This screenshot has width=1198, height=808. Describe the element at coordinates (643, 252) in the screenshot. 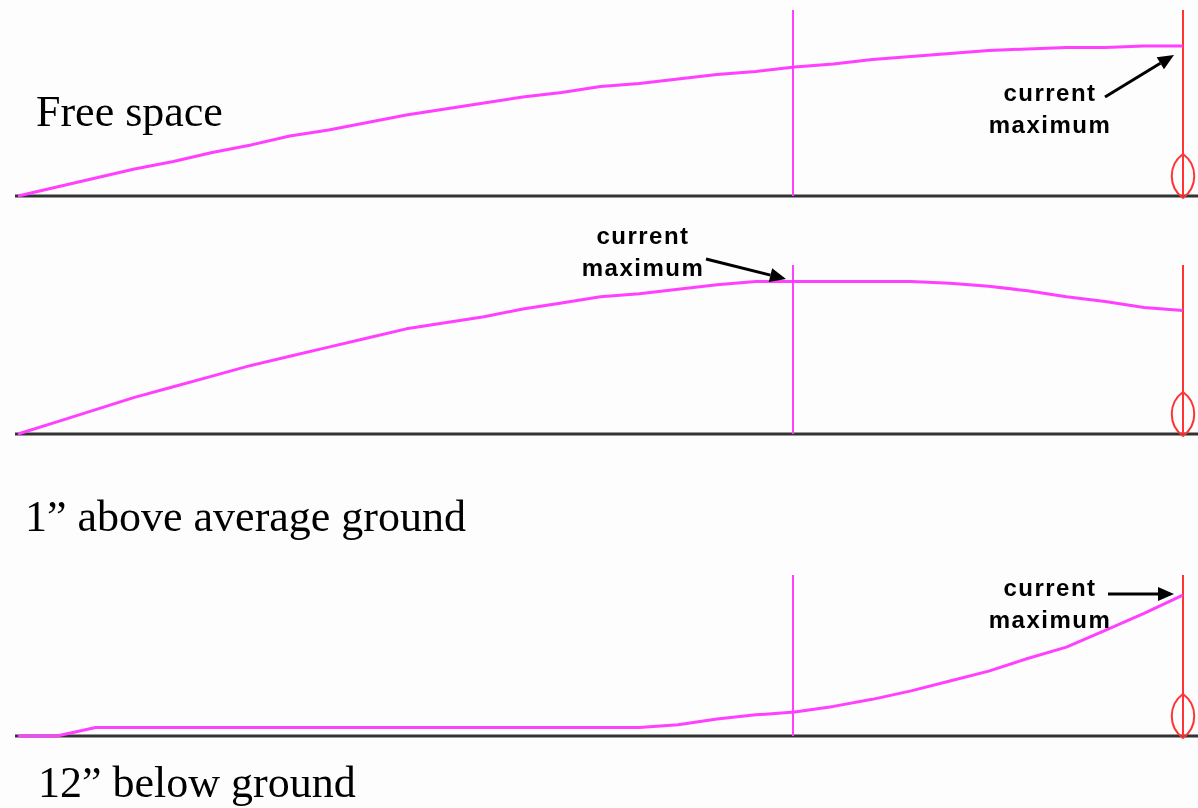

I see `text: current maximum` at that location.